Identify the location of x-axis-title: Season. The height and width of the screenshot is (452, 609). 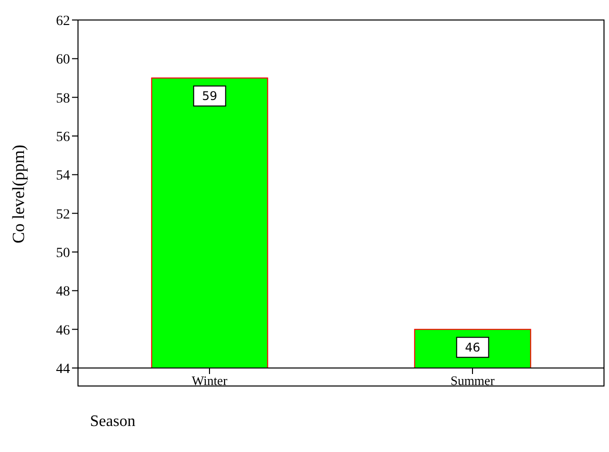
(113, 421).